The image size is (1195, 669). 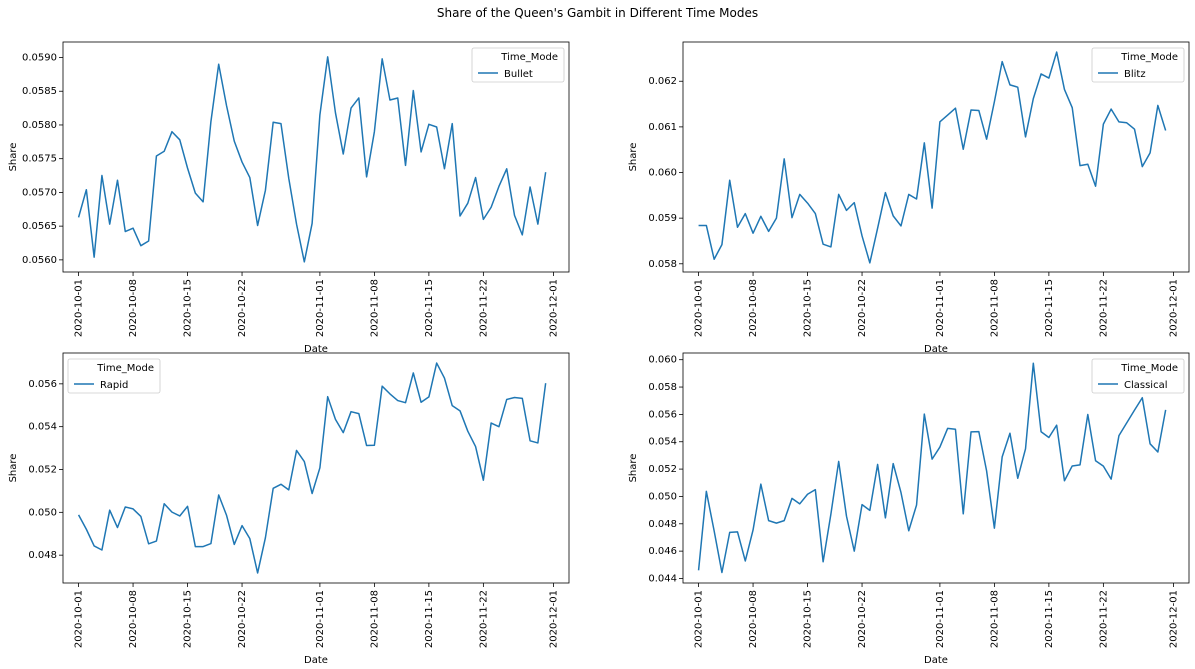 What do you see at coordinates (39, 125) in the screenshot?
I see `y-tick-label: 0.0580` at bounding box center [39, 125].